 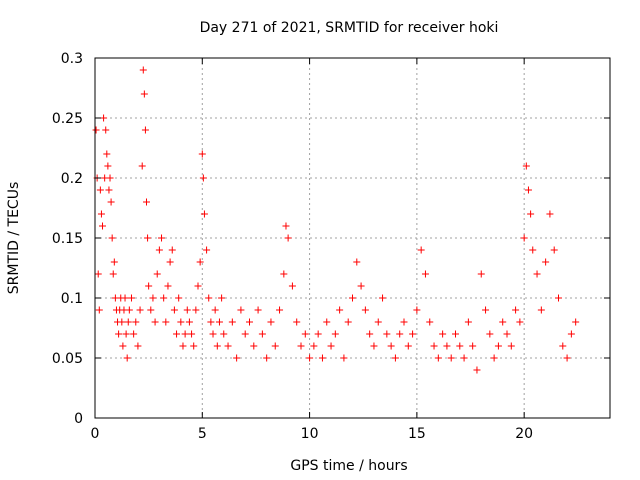 What do you see at coordinates (72, 299) in the screenshot?
I see `y-tick-label: 0.1` at bounding box center [72, 299].